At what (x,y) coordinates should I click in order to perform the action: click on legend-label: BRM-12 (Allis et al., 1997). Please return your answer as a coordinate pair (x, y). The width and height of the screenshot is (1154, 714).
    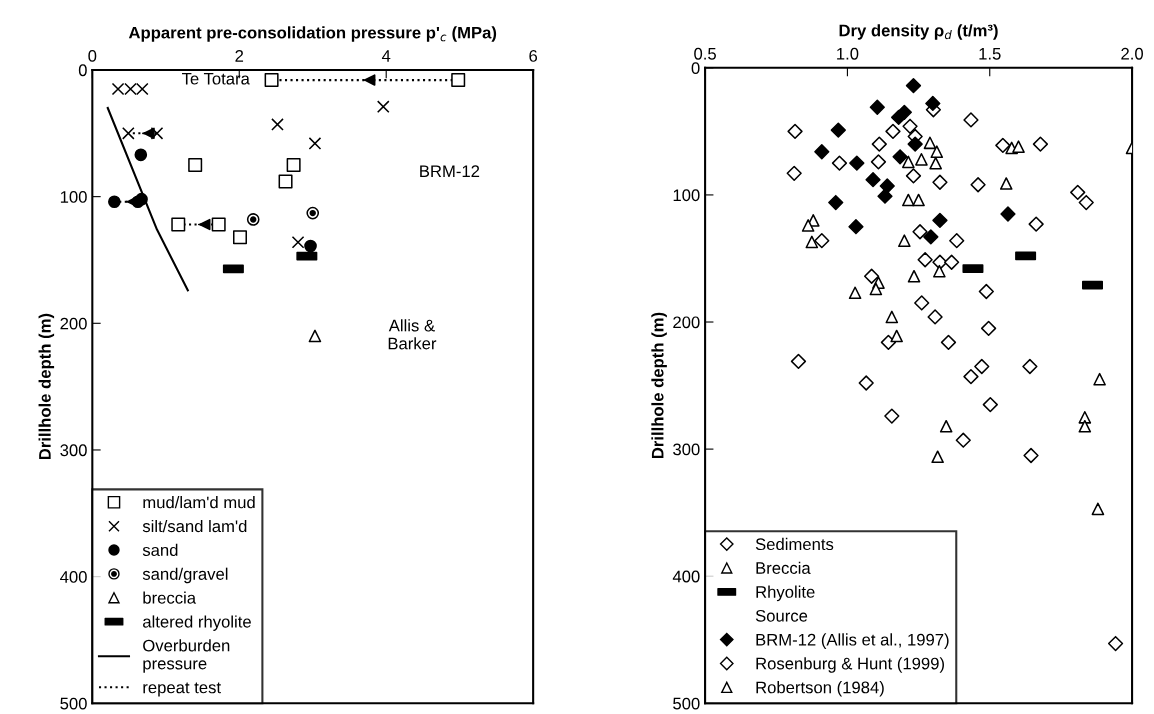
    Looking at the image, I should click on (852, 641).